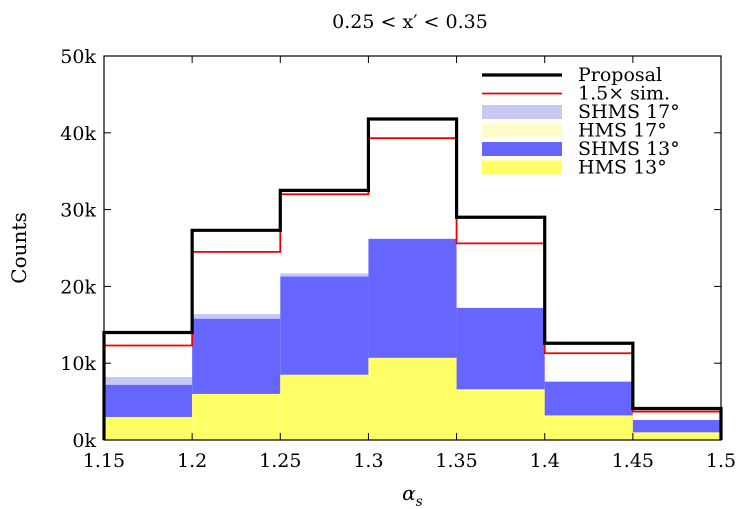 This screenshot has width=738, height=509. Describe the element at coordinates (456, 461) in the screenshot. I see `x-tick-label: 1.35` at that location.